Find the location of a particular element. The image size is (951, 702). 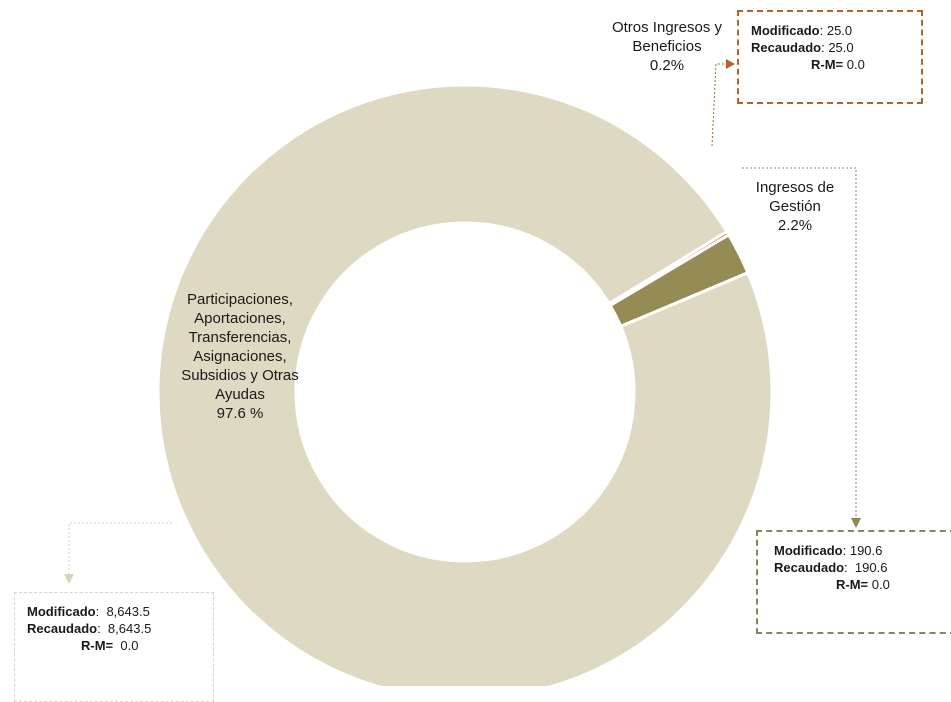

annotation-gestion-recaudado: Recaudado: 190.6 is located at coordinates (831, 567).